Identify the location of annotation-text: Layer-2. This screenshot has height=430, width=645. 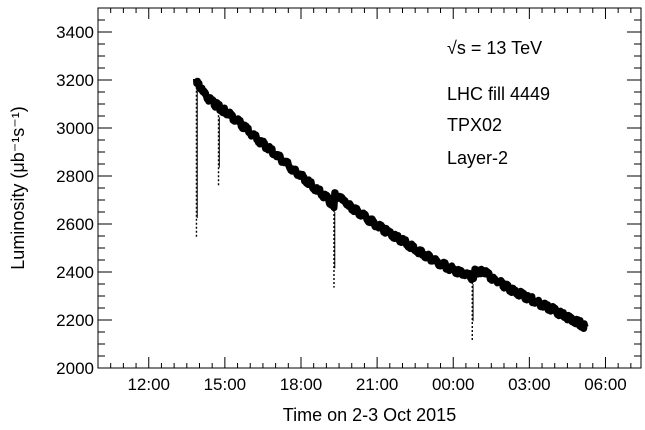
(477, 158).